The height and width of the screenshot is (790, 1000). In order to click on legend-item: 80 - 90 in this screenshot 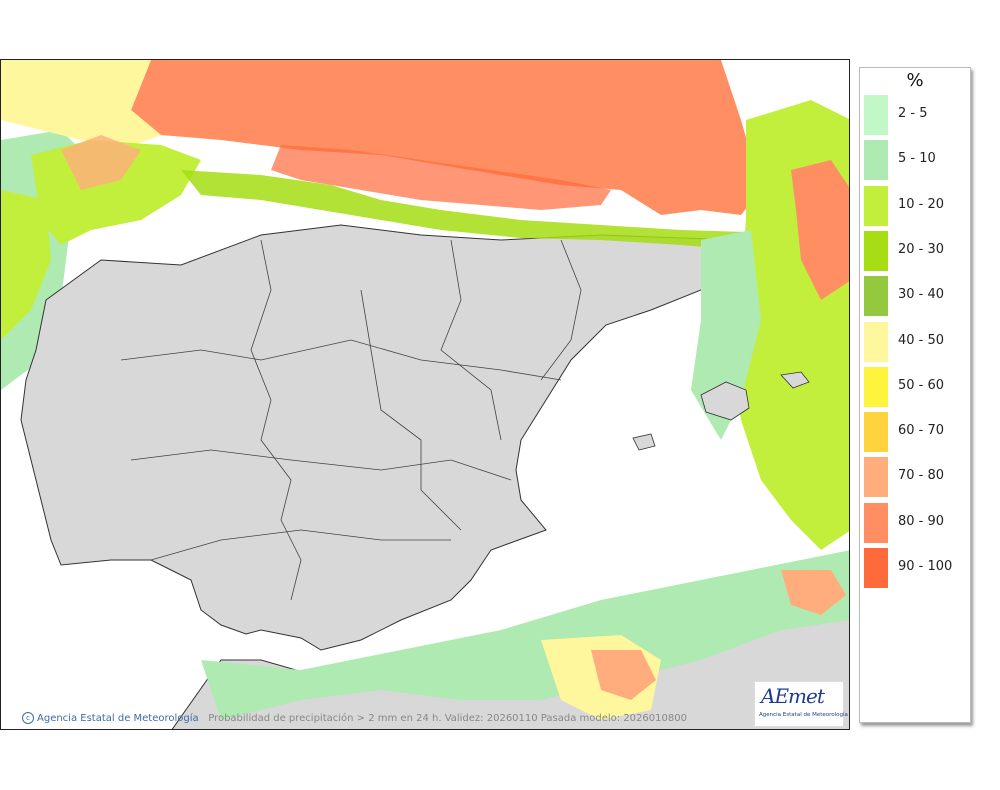, I will do `click(916, 522)`.